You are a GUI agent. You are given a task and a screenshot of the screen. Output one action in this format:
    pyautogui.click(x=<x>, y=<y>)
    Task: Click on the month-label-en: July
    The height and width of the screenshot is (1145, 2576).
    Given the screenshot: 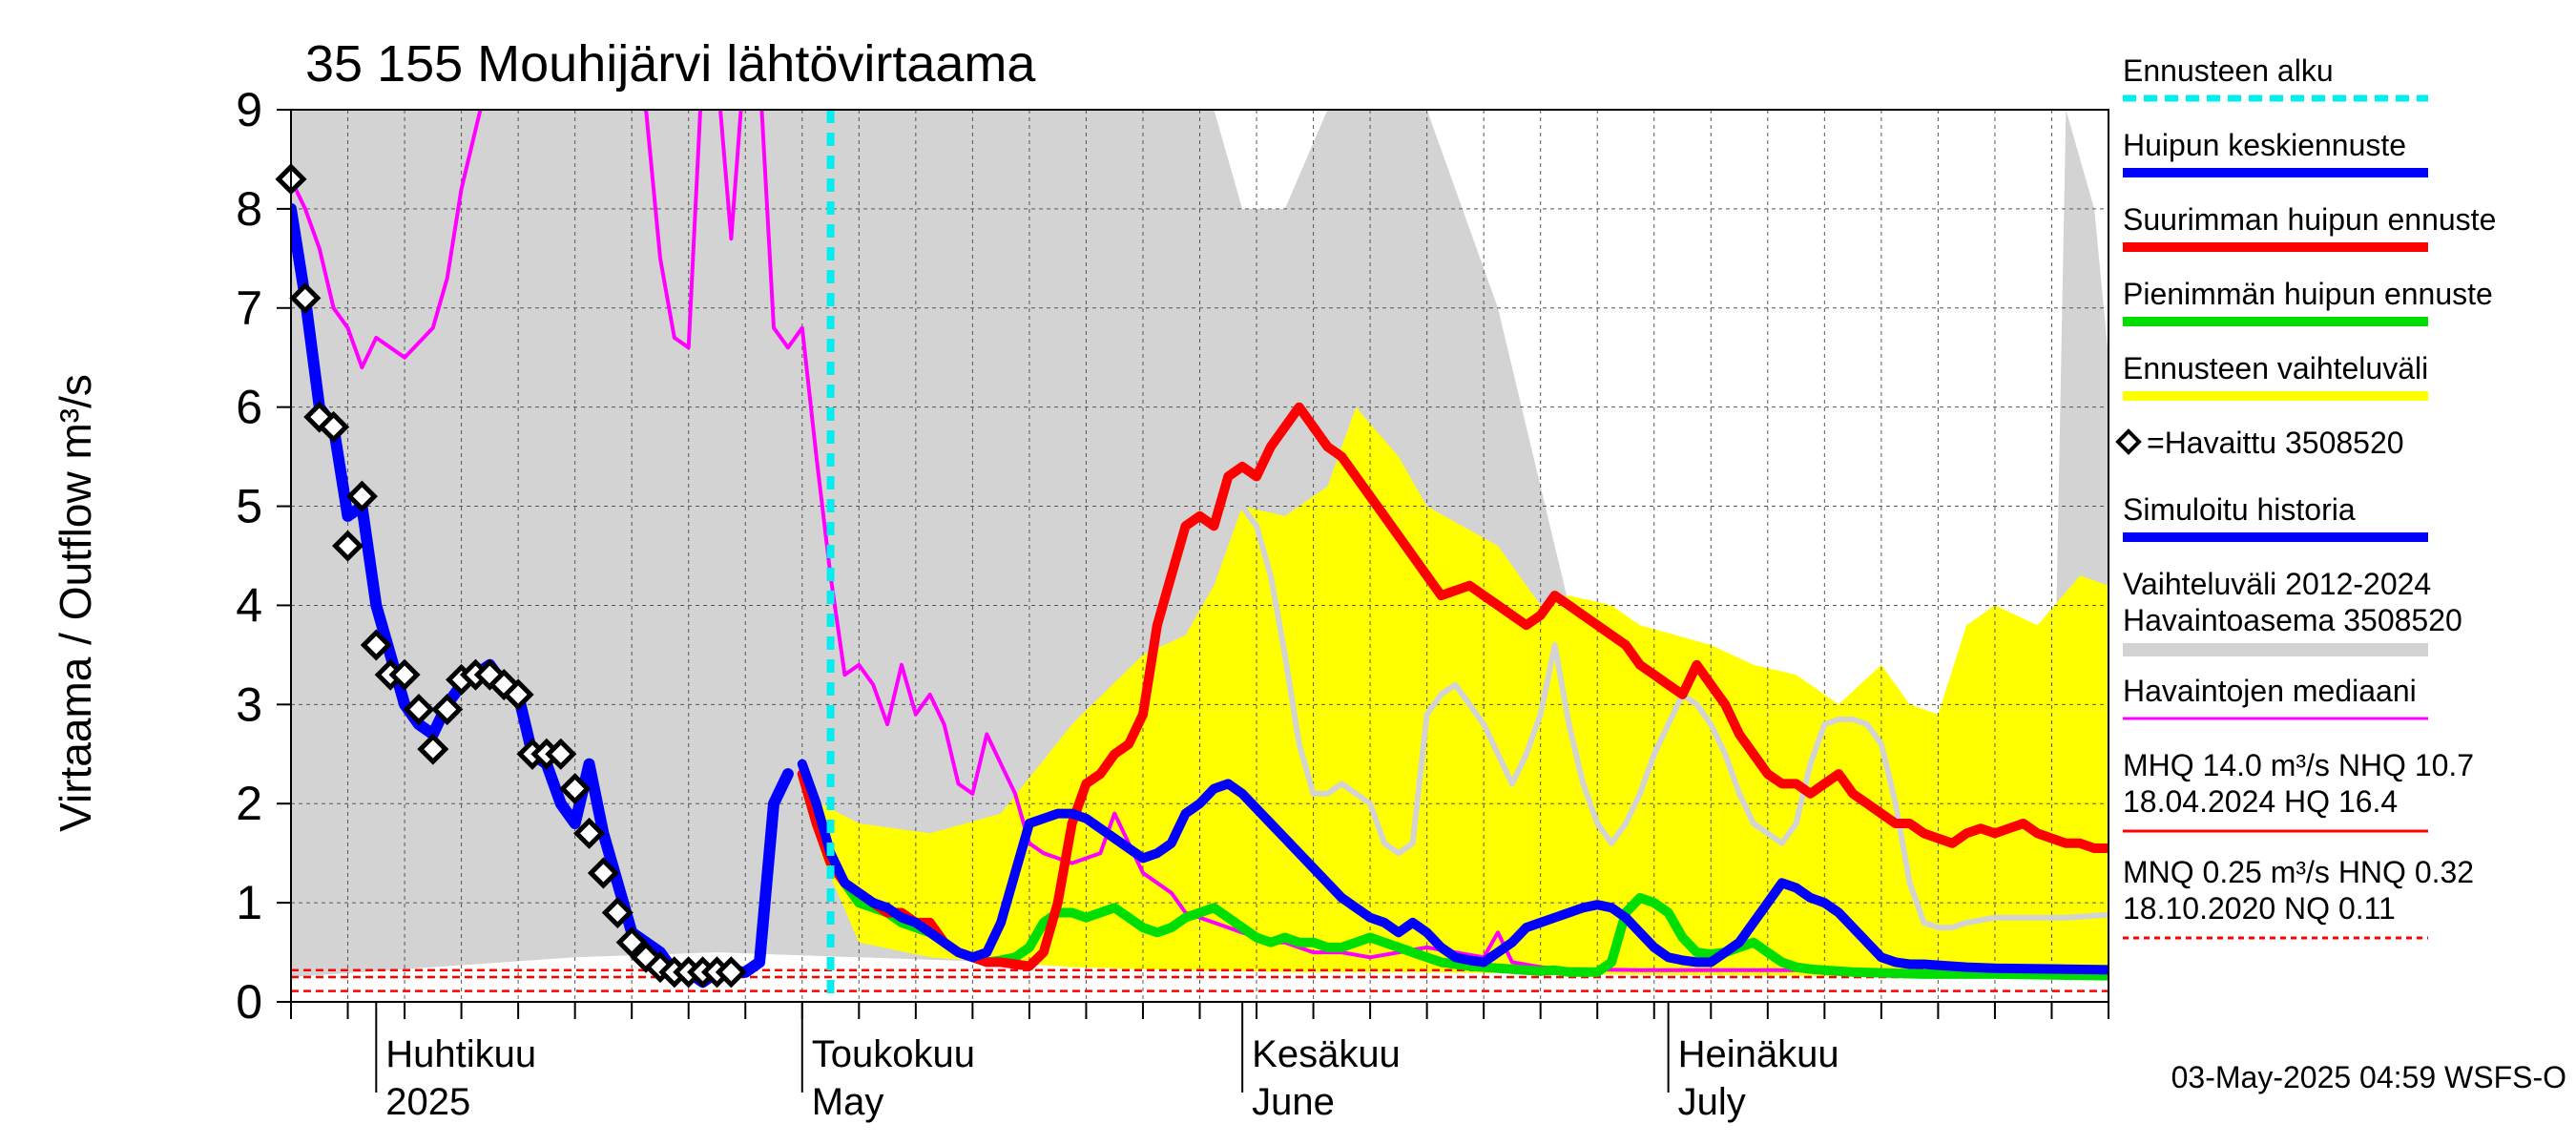 What is the action you would take?
    pyautogui.click(x=1712, y=1102)
    